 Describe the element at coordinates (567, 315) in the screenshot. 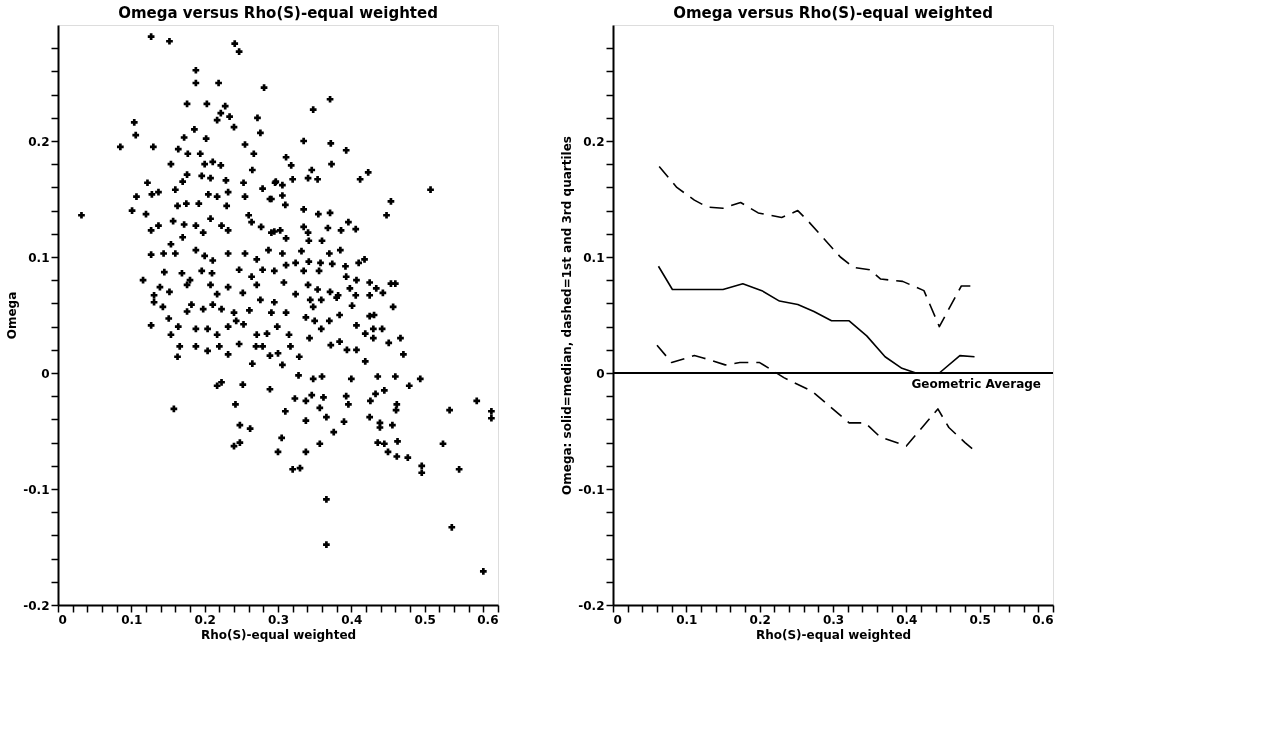

I see `y-axis-title: Omega: solid=median, dashed=1st and 3rd quartiles` at that location.